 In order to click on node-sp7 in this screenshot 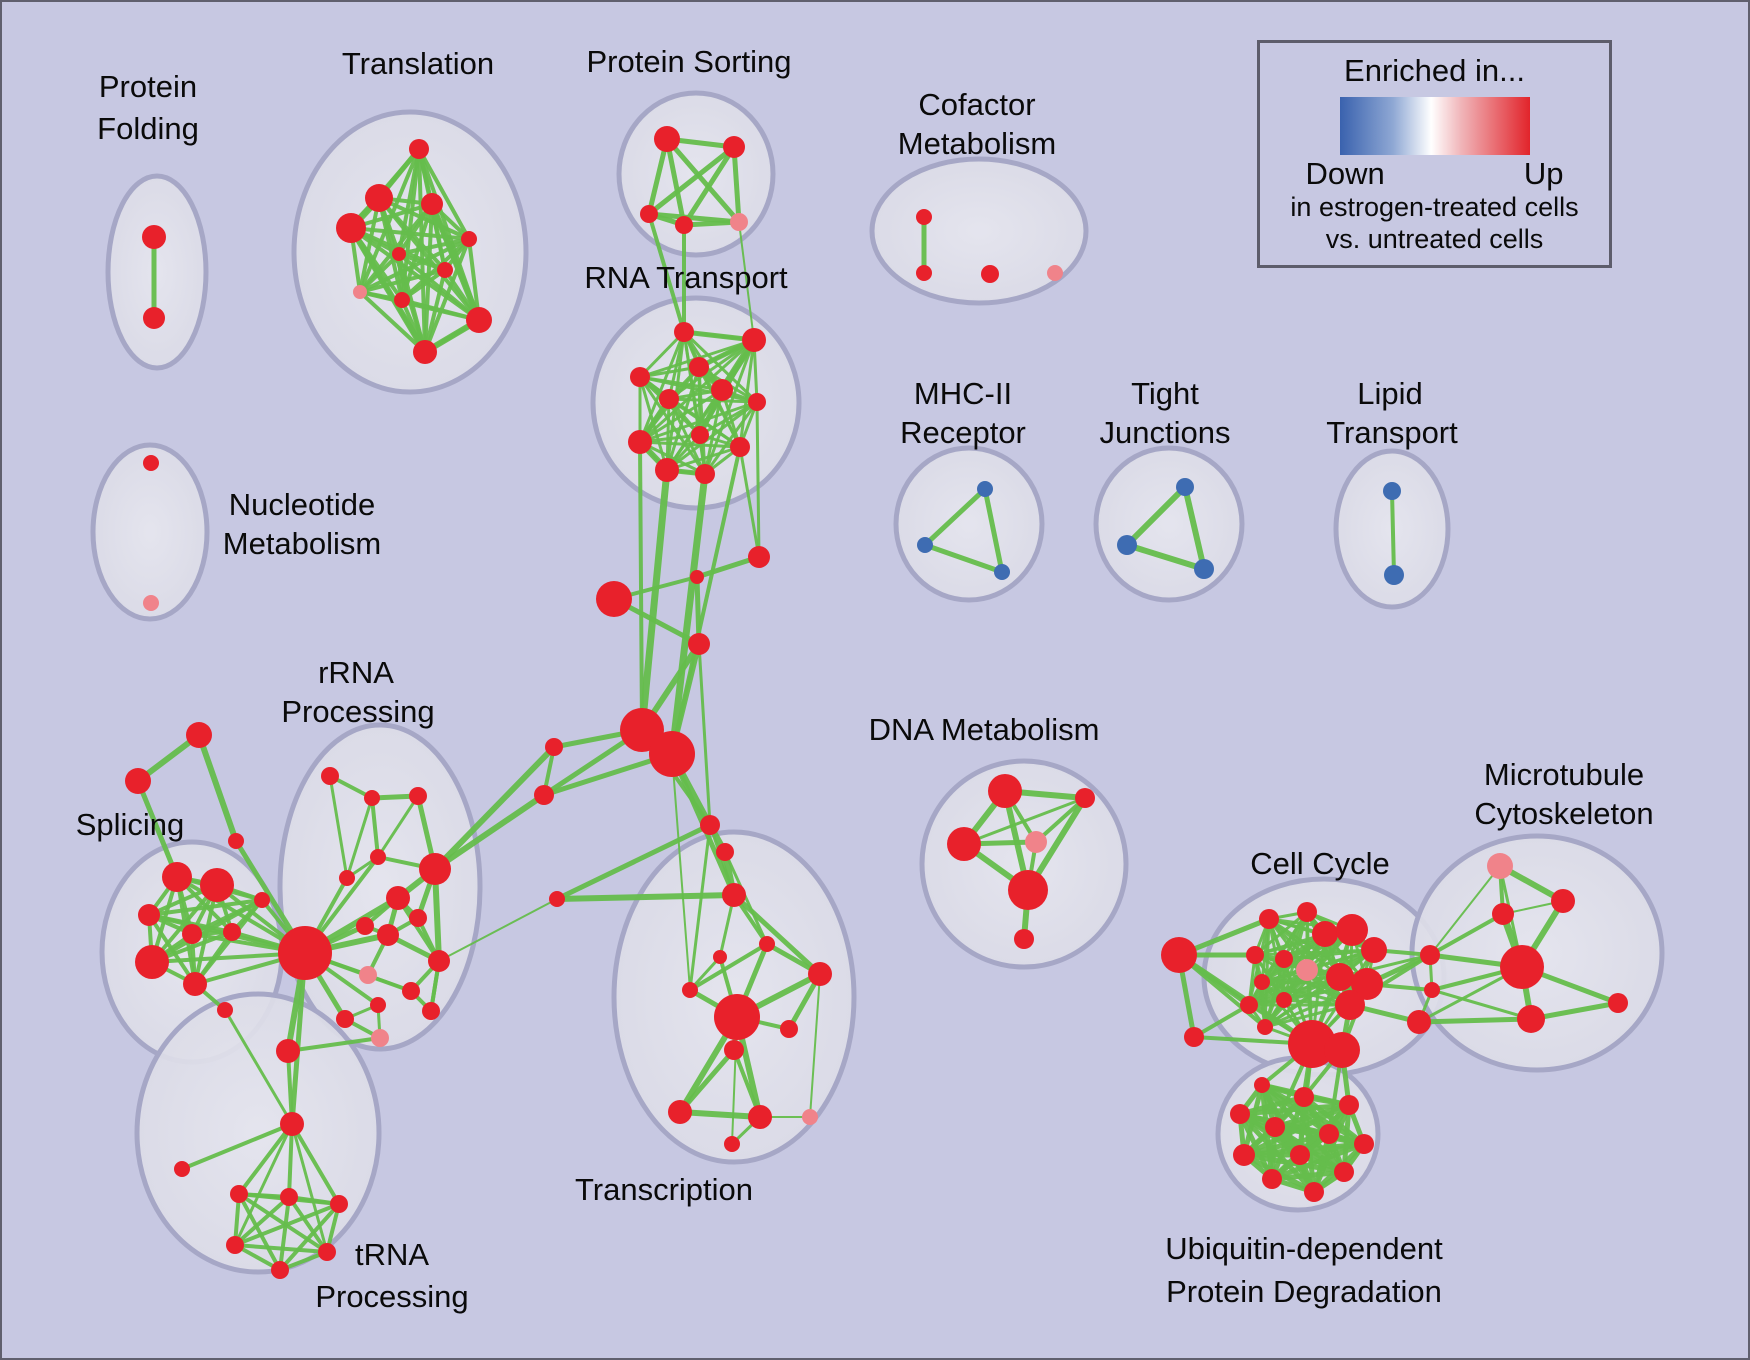, I will do `click(195, 984)`.